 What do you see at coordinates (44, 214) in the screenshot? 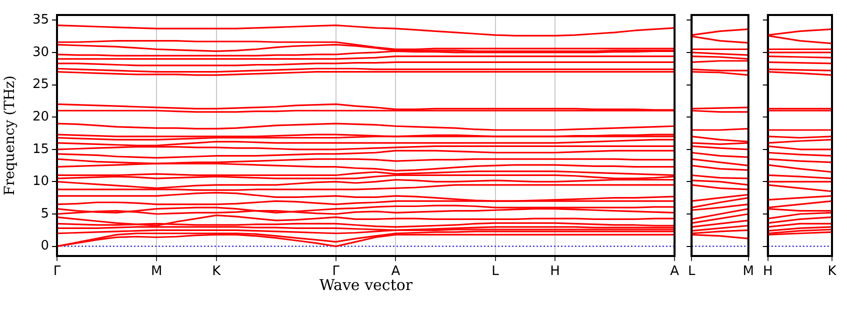
I see `y-tick-label: 5` at bounding box center [44, 214].